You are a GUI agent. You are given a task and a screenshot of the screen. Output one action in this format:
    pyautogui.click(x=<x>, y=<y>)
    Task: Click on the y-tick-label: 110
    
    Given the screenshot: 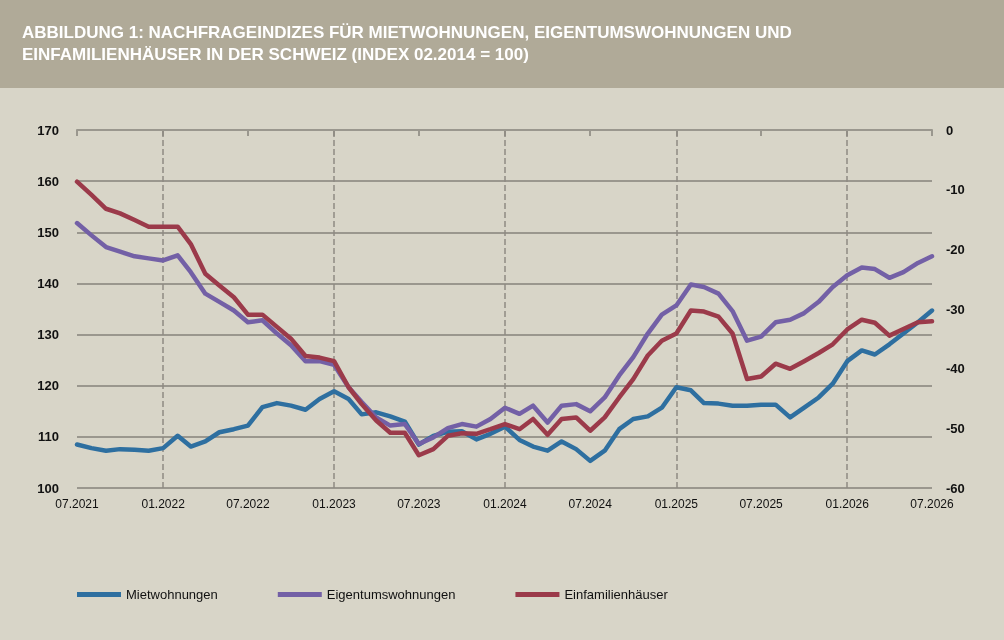 What is the action you would take?
    pyautogui.click(x=48, y=437)
    